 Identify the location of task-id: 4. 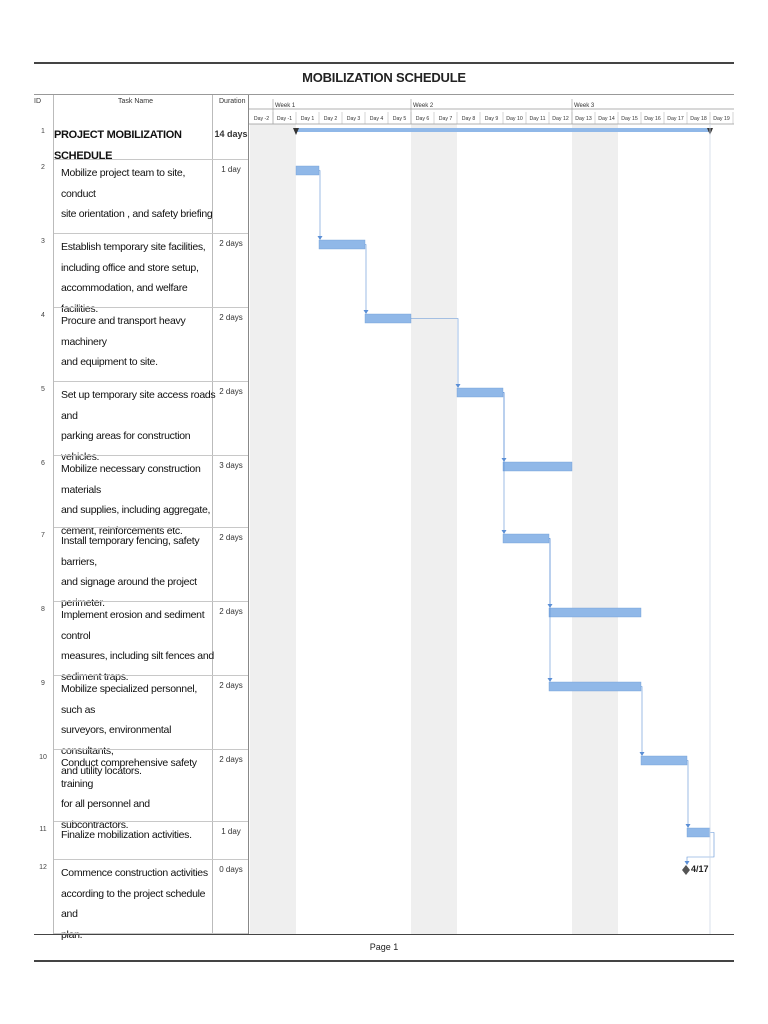
(43, 315).